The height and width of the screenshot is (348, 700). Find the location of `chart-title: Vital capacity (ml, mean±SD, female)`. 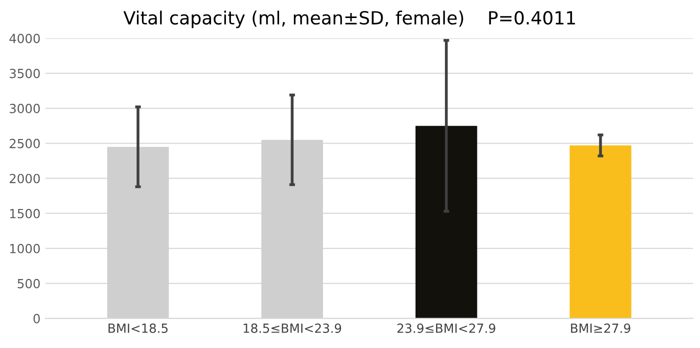

chart-title: Vital capacity (ml, mean±SD, female) is located at coordinates (293, 19).